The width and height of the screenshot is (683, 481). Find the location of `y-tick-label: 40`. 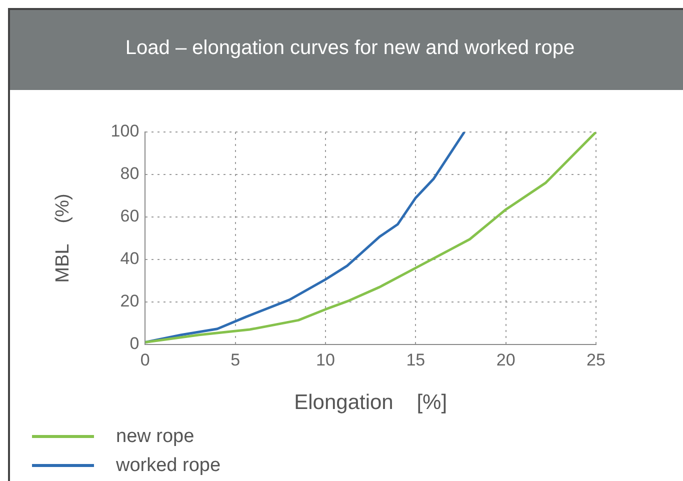

y-tick-label: 40 is located at coordinates (130, 258).